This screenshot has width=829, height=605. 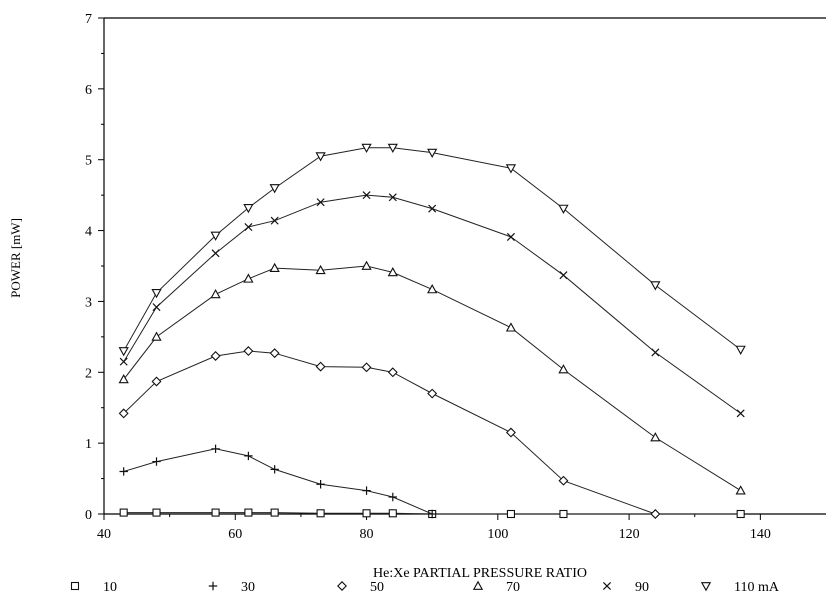 What do you see at coordinates (757, 587) in the screenshot?
I see `legend-label: 110 mA` at bounding box center [757, 587].